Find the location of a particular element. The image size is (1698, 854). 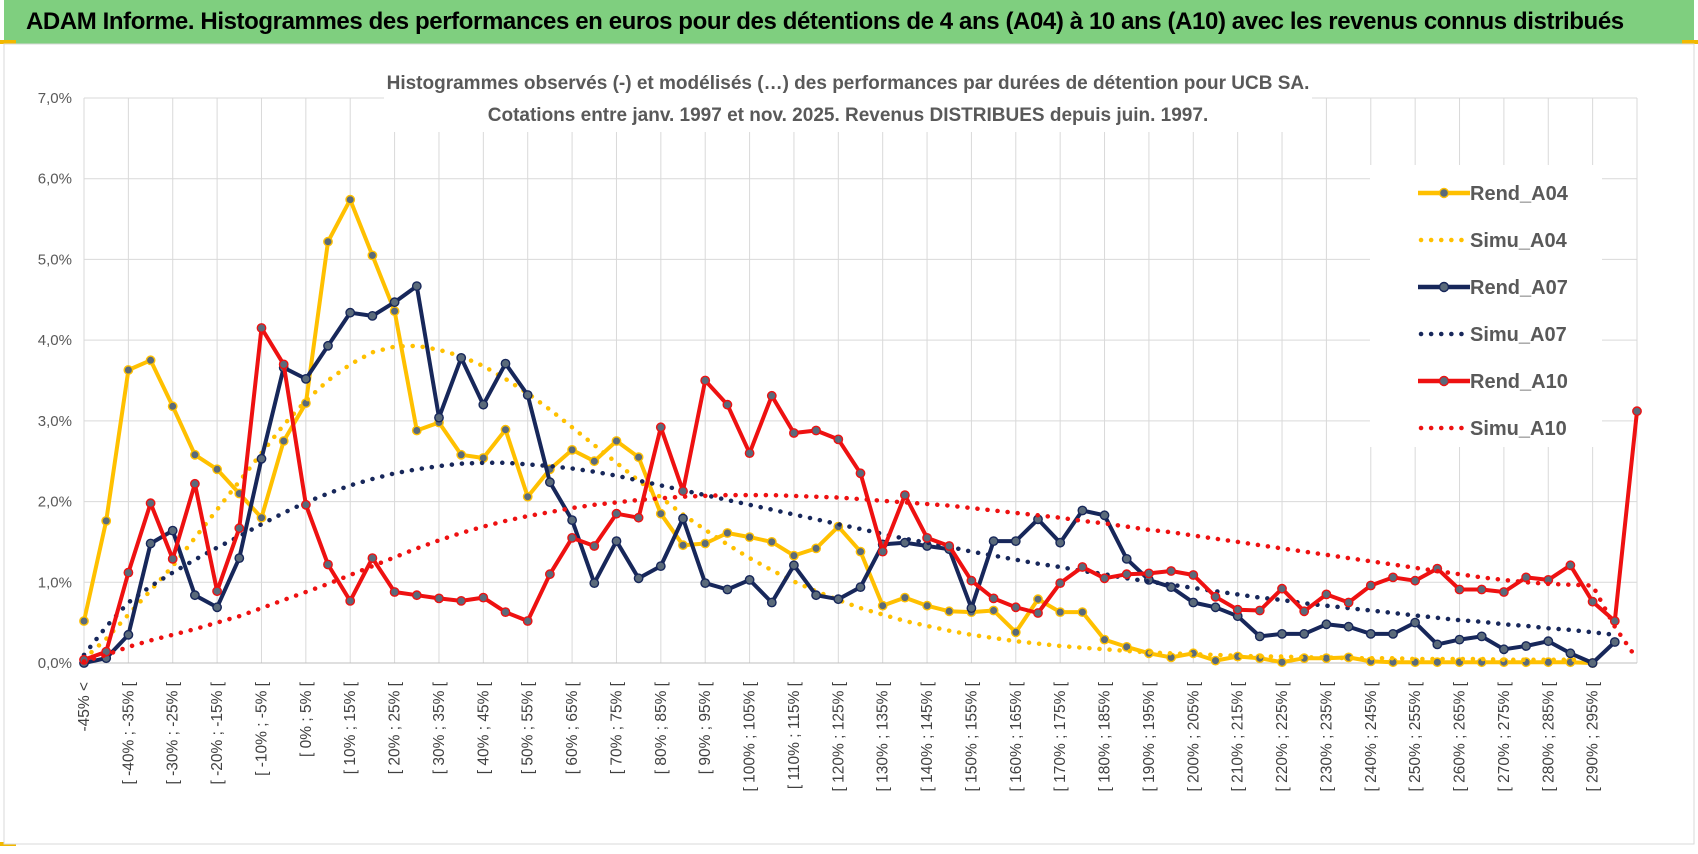

y-tick-label: 7,0% is located at coordinates (55, 98).